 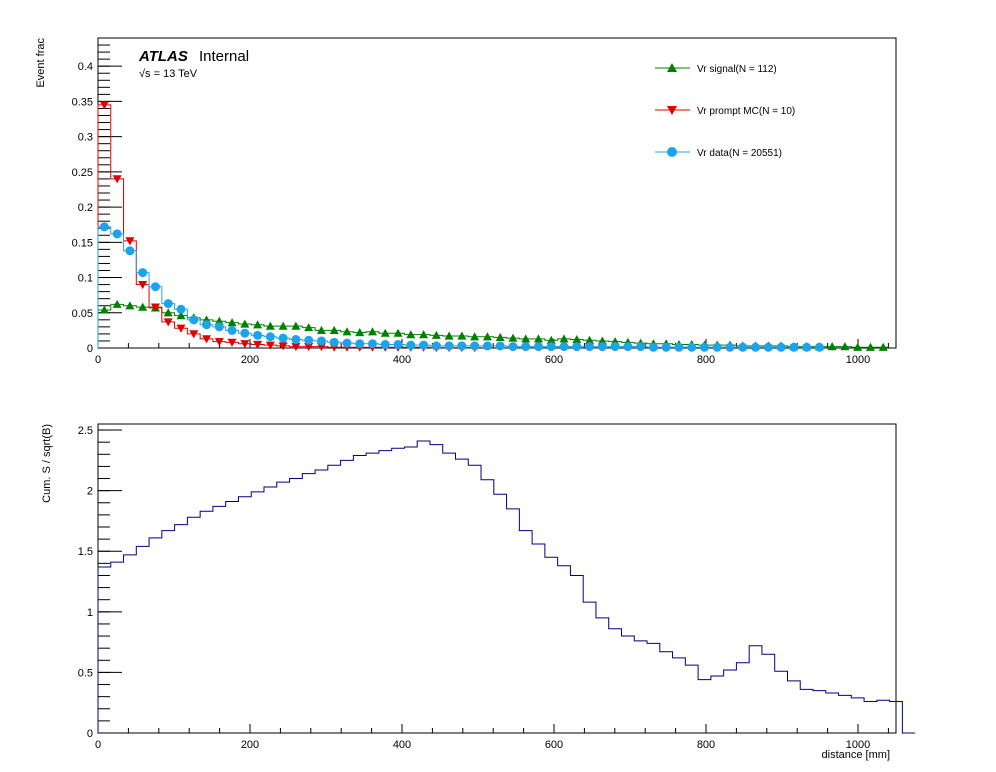 What do you see at coordinates (739, 153) in the screenshot?
I see `legend-entry: Vr data(N = 20551)` at bounding box center [739, 153].